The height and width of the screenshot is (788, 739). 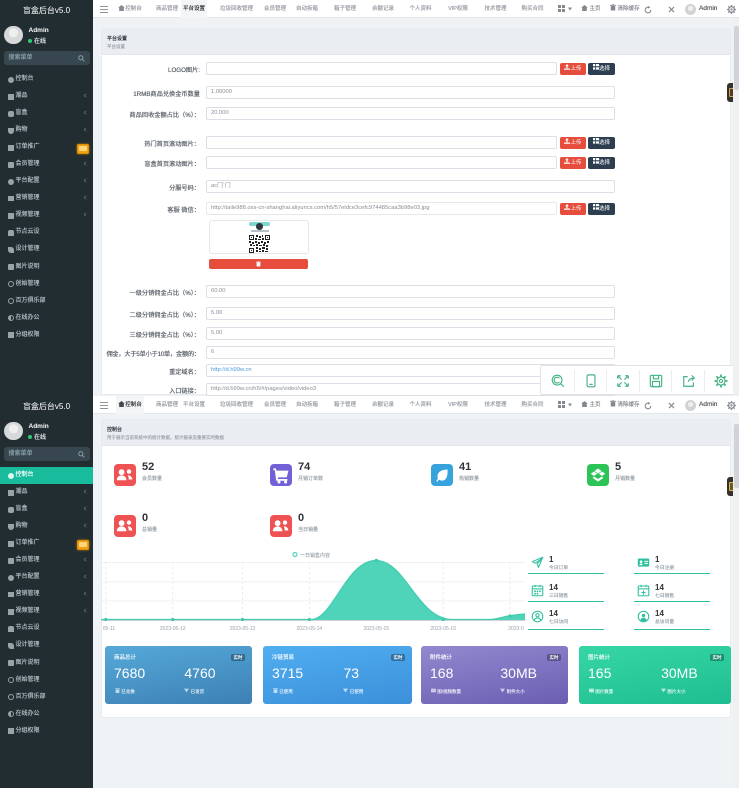 What do you see at coordinates (443, 629) in the screenshot?
I see `svg-text: 2023-05-16` at bounding box center [443, 629].